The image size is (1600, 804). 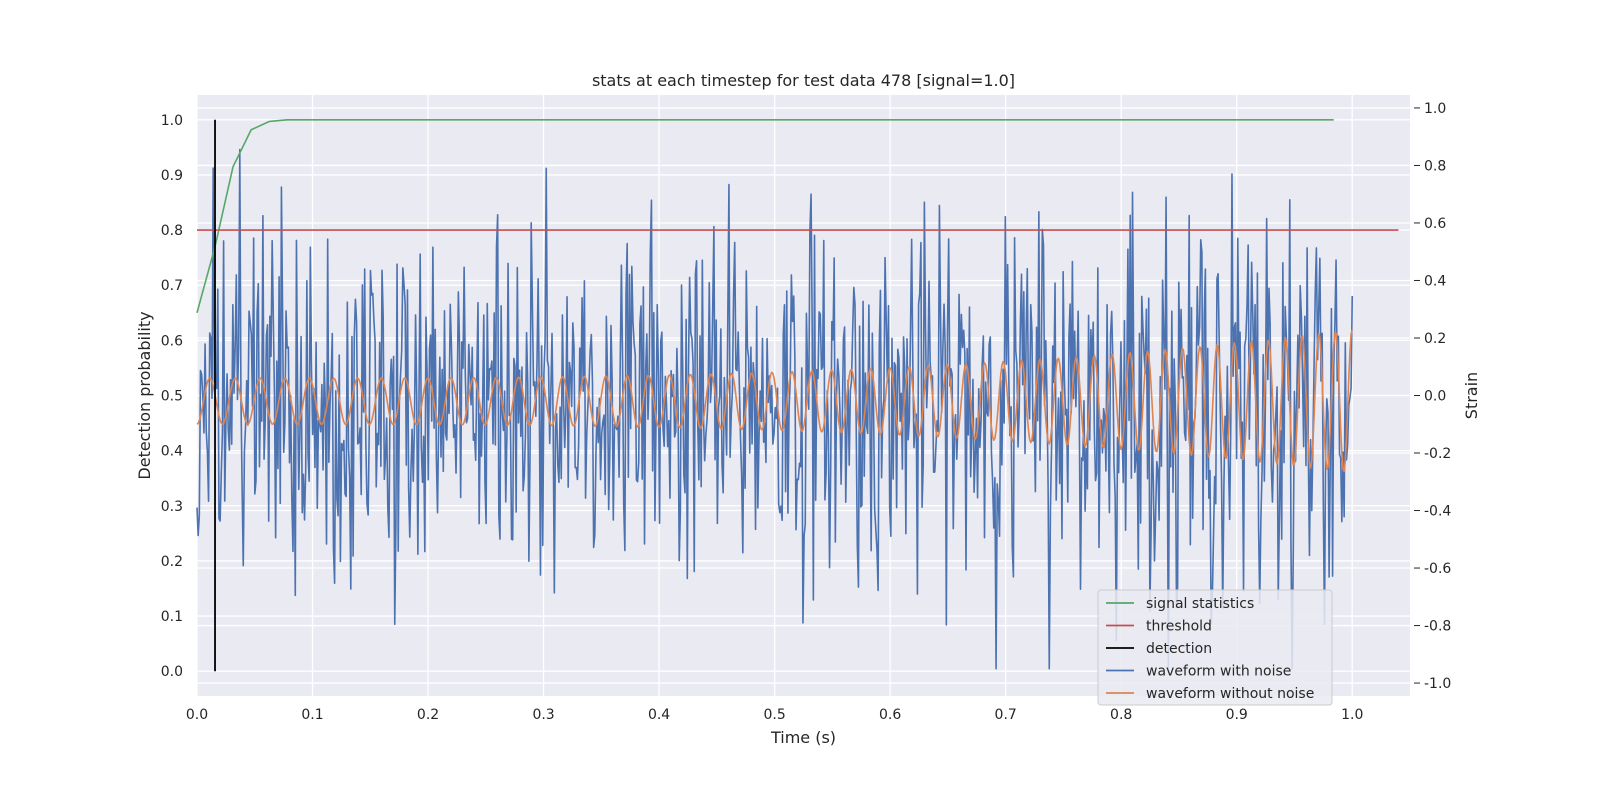 I want to click on y-right-tick-label: -0.2, so click(x=1437, y=454).